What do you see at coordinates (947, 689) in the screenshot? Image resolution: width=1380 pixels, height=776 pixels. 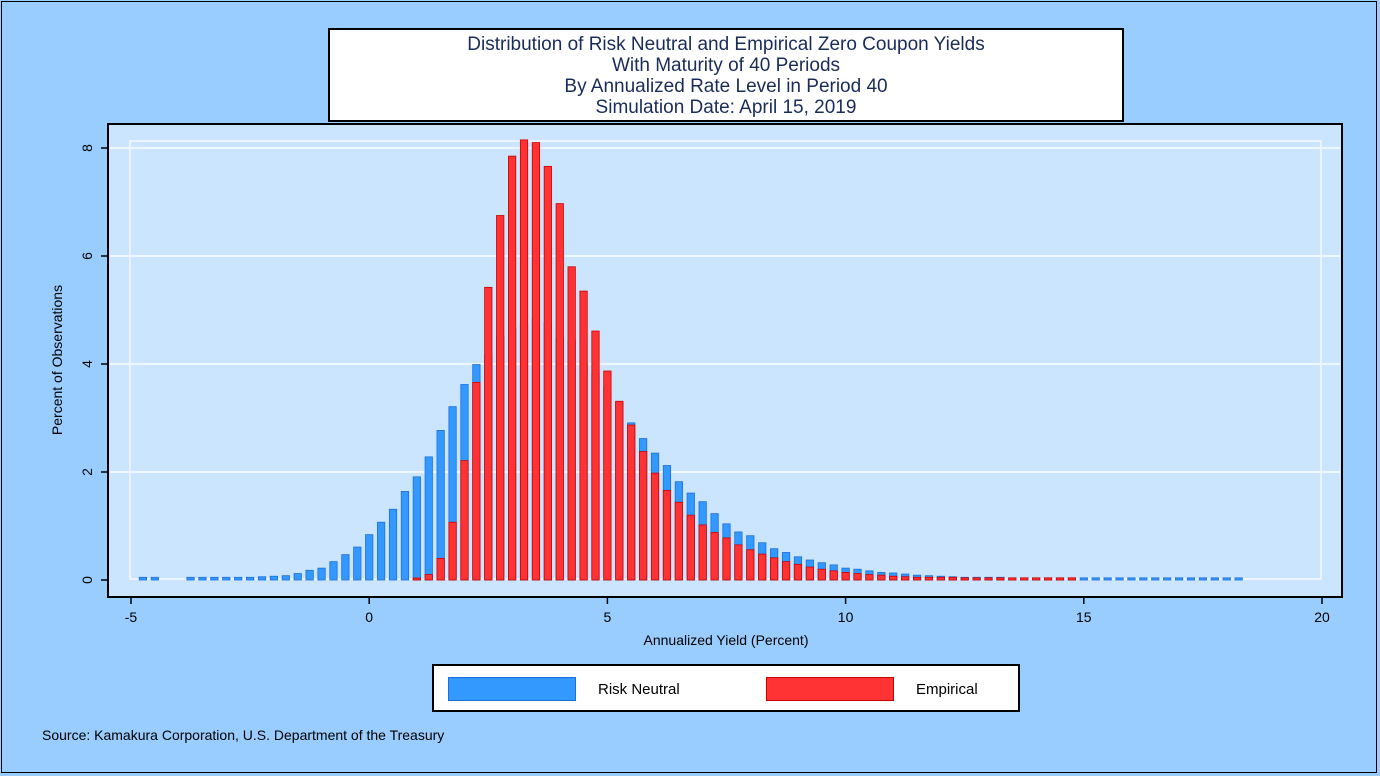 I see `legend-label-empirical: Empirical` at bounding box center [947, 689].